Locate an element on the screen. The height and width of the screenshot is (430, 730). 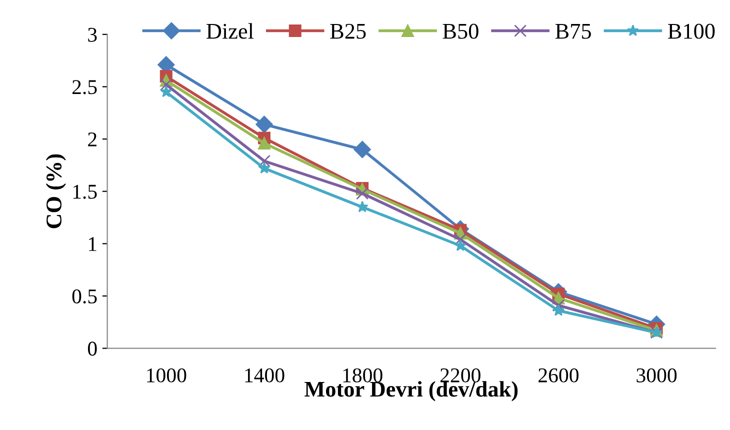
x-tick-label: 1800 is located at coordinates (362, 375).